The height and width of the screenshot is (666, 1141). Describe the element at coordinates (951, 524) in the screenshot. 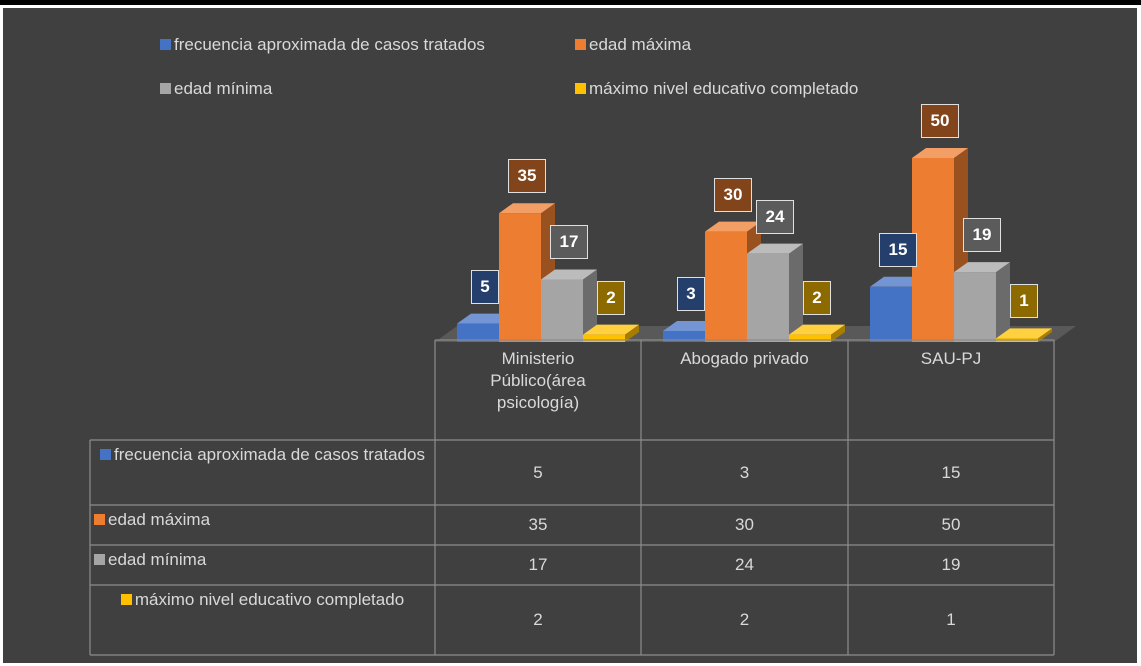

I see `table-value: 50` at that location.